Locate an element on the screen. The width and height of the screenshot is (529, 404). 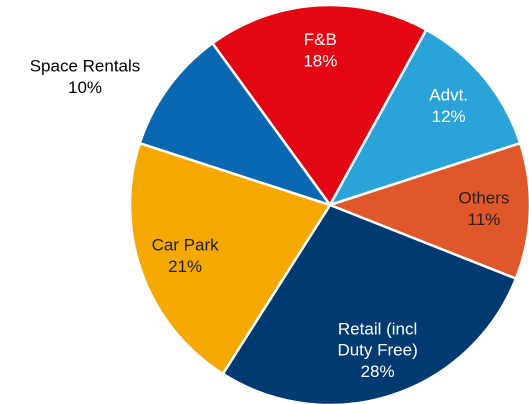
slice-label: Advt. is located at coordinates (448, 95).